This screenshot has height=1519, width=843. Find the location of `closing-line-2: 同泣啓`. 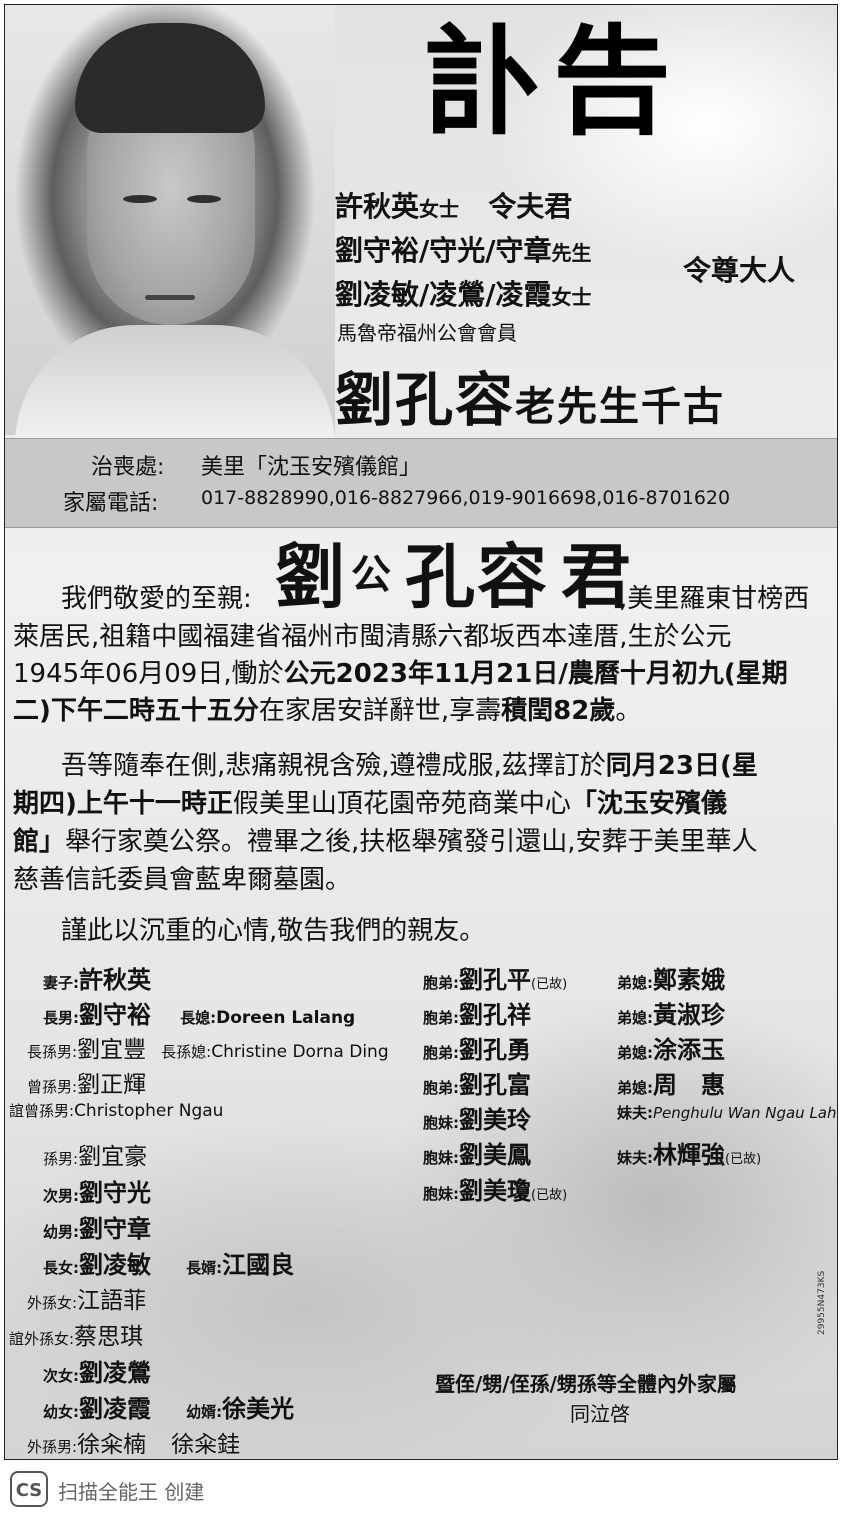

closing-line-2: 同泣啓 is located at coordinates (600, 1414).